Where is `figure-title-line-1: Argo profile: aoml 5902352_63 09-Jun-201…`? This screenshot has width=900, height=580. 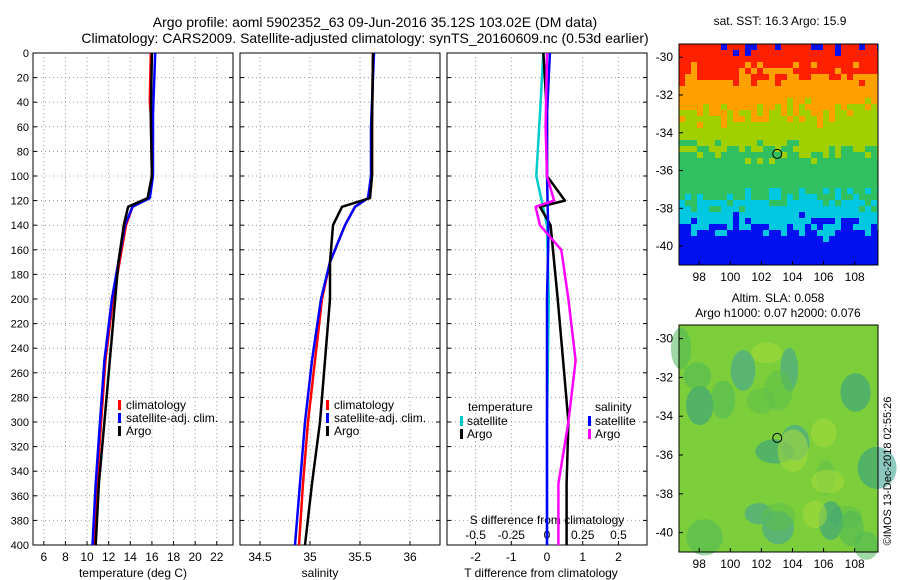 figure-title-line-1: Argo profile: aoml 5902352_63 09-Jun-201… is located at coordinates (375, 22).